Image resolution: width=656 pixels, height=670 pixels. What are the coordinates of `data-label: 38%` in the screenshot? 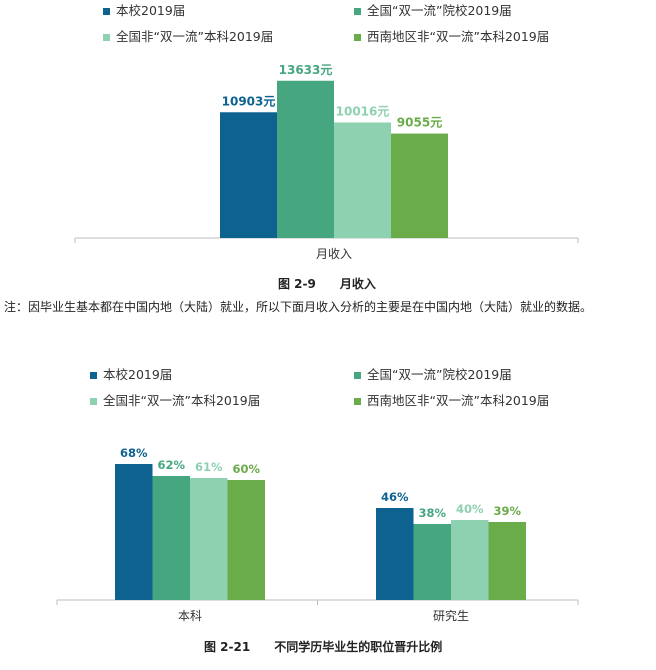 It's located at (432, 513).